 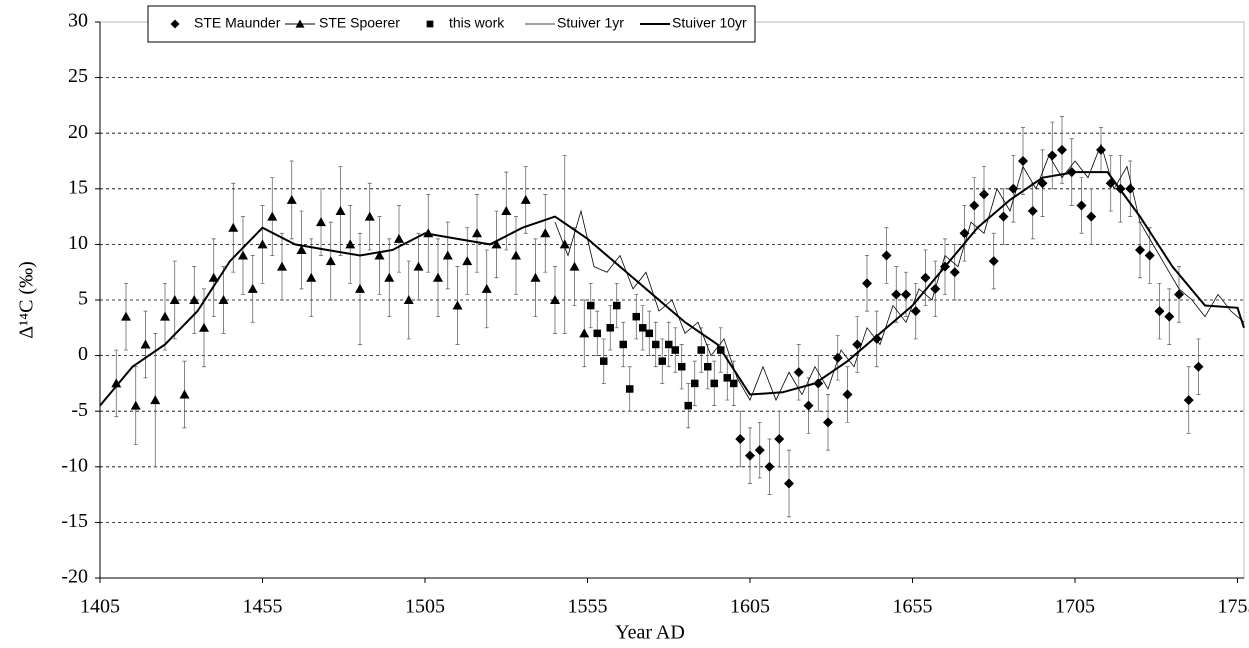 What do you see at coordinates (78, 76) in the screenshot?
I see `y-tick-label: 25` at bounding box center [78, 76].